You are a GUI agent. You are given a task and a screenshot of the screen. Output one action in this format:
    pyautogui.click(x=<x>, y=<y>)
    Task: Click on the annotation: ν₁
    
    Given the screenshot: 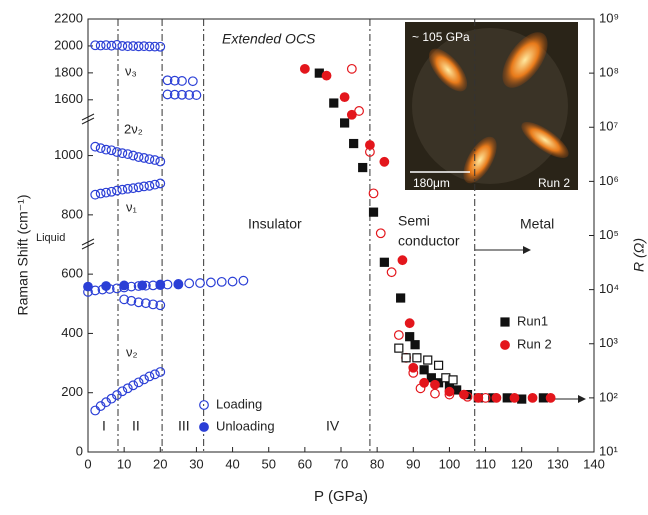 What is the action you would take?
    pyautogui.click(x=132, y=206)
    